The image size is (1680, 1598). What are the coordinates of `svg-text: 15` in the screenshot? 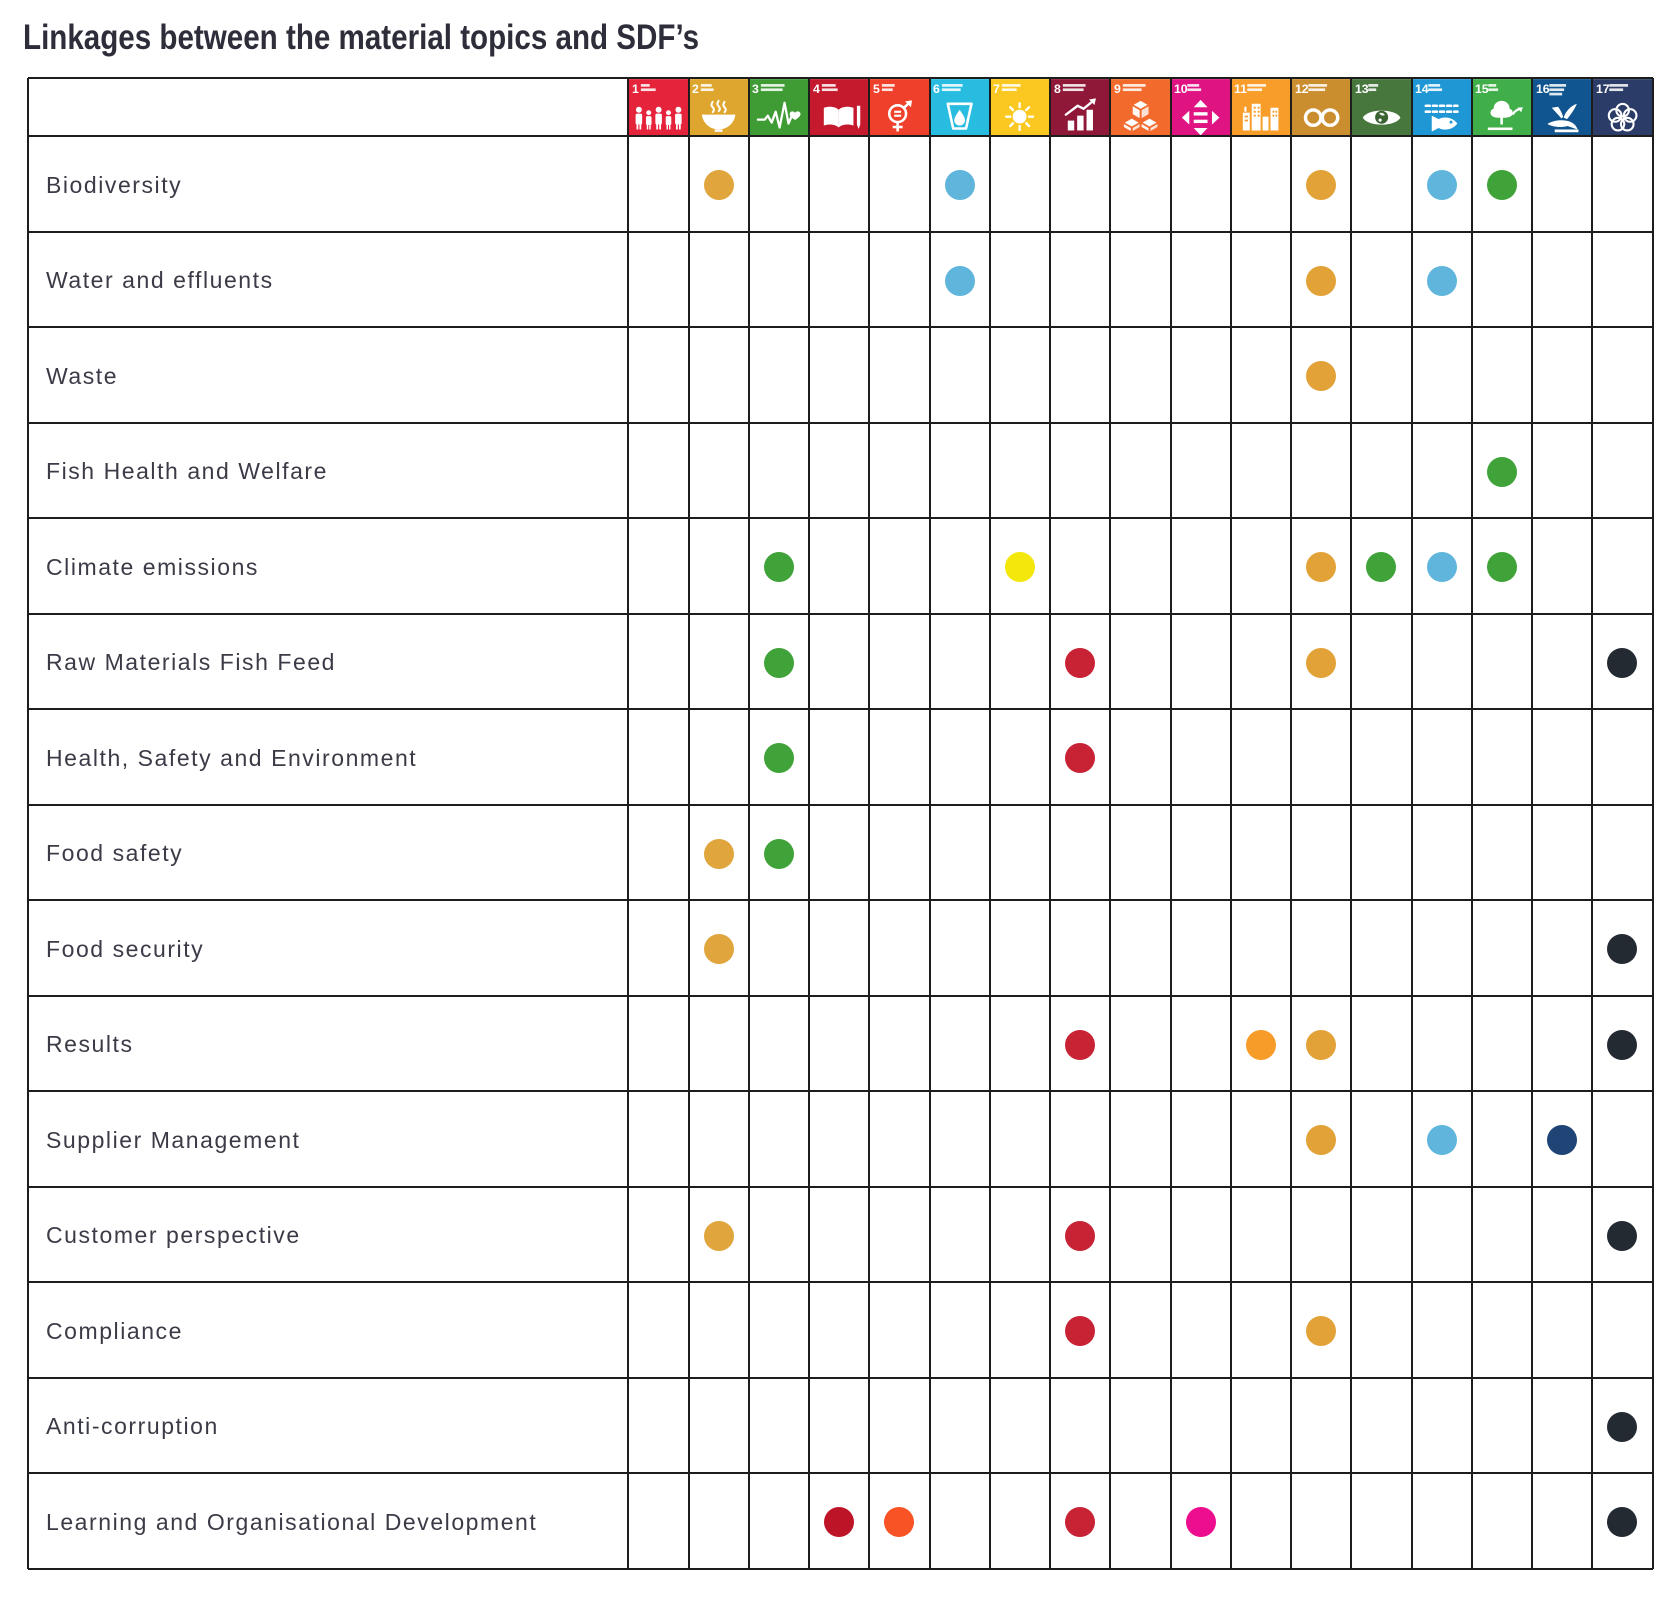 It's located at (1482, 88).